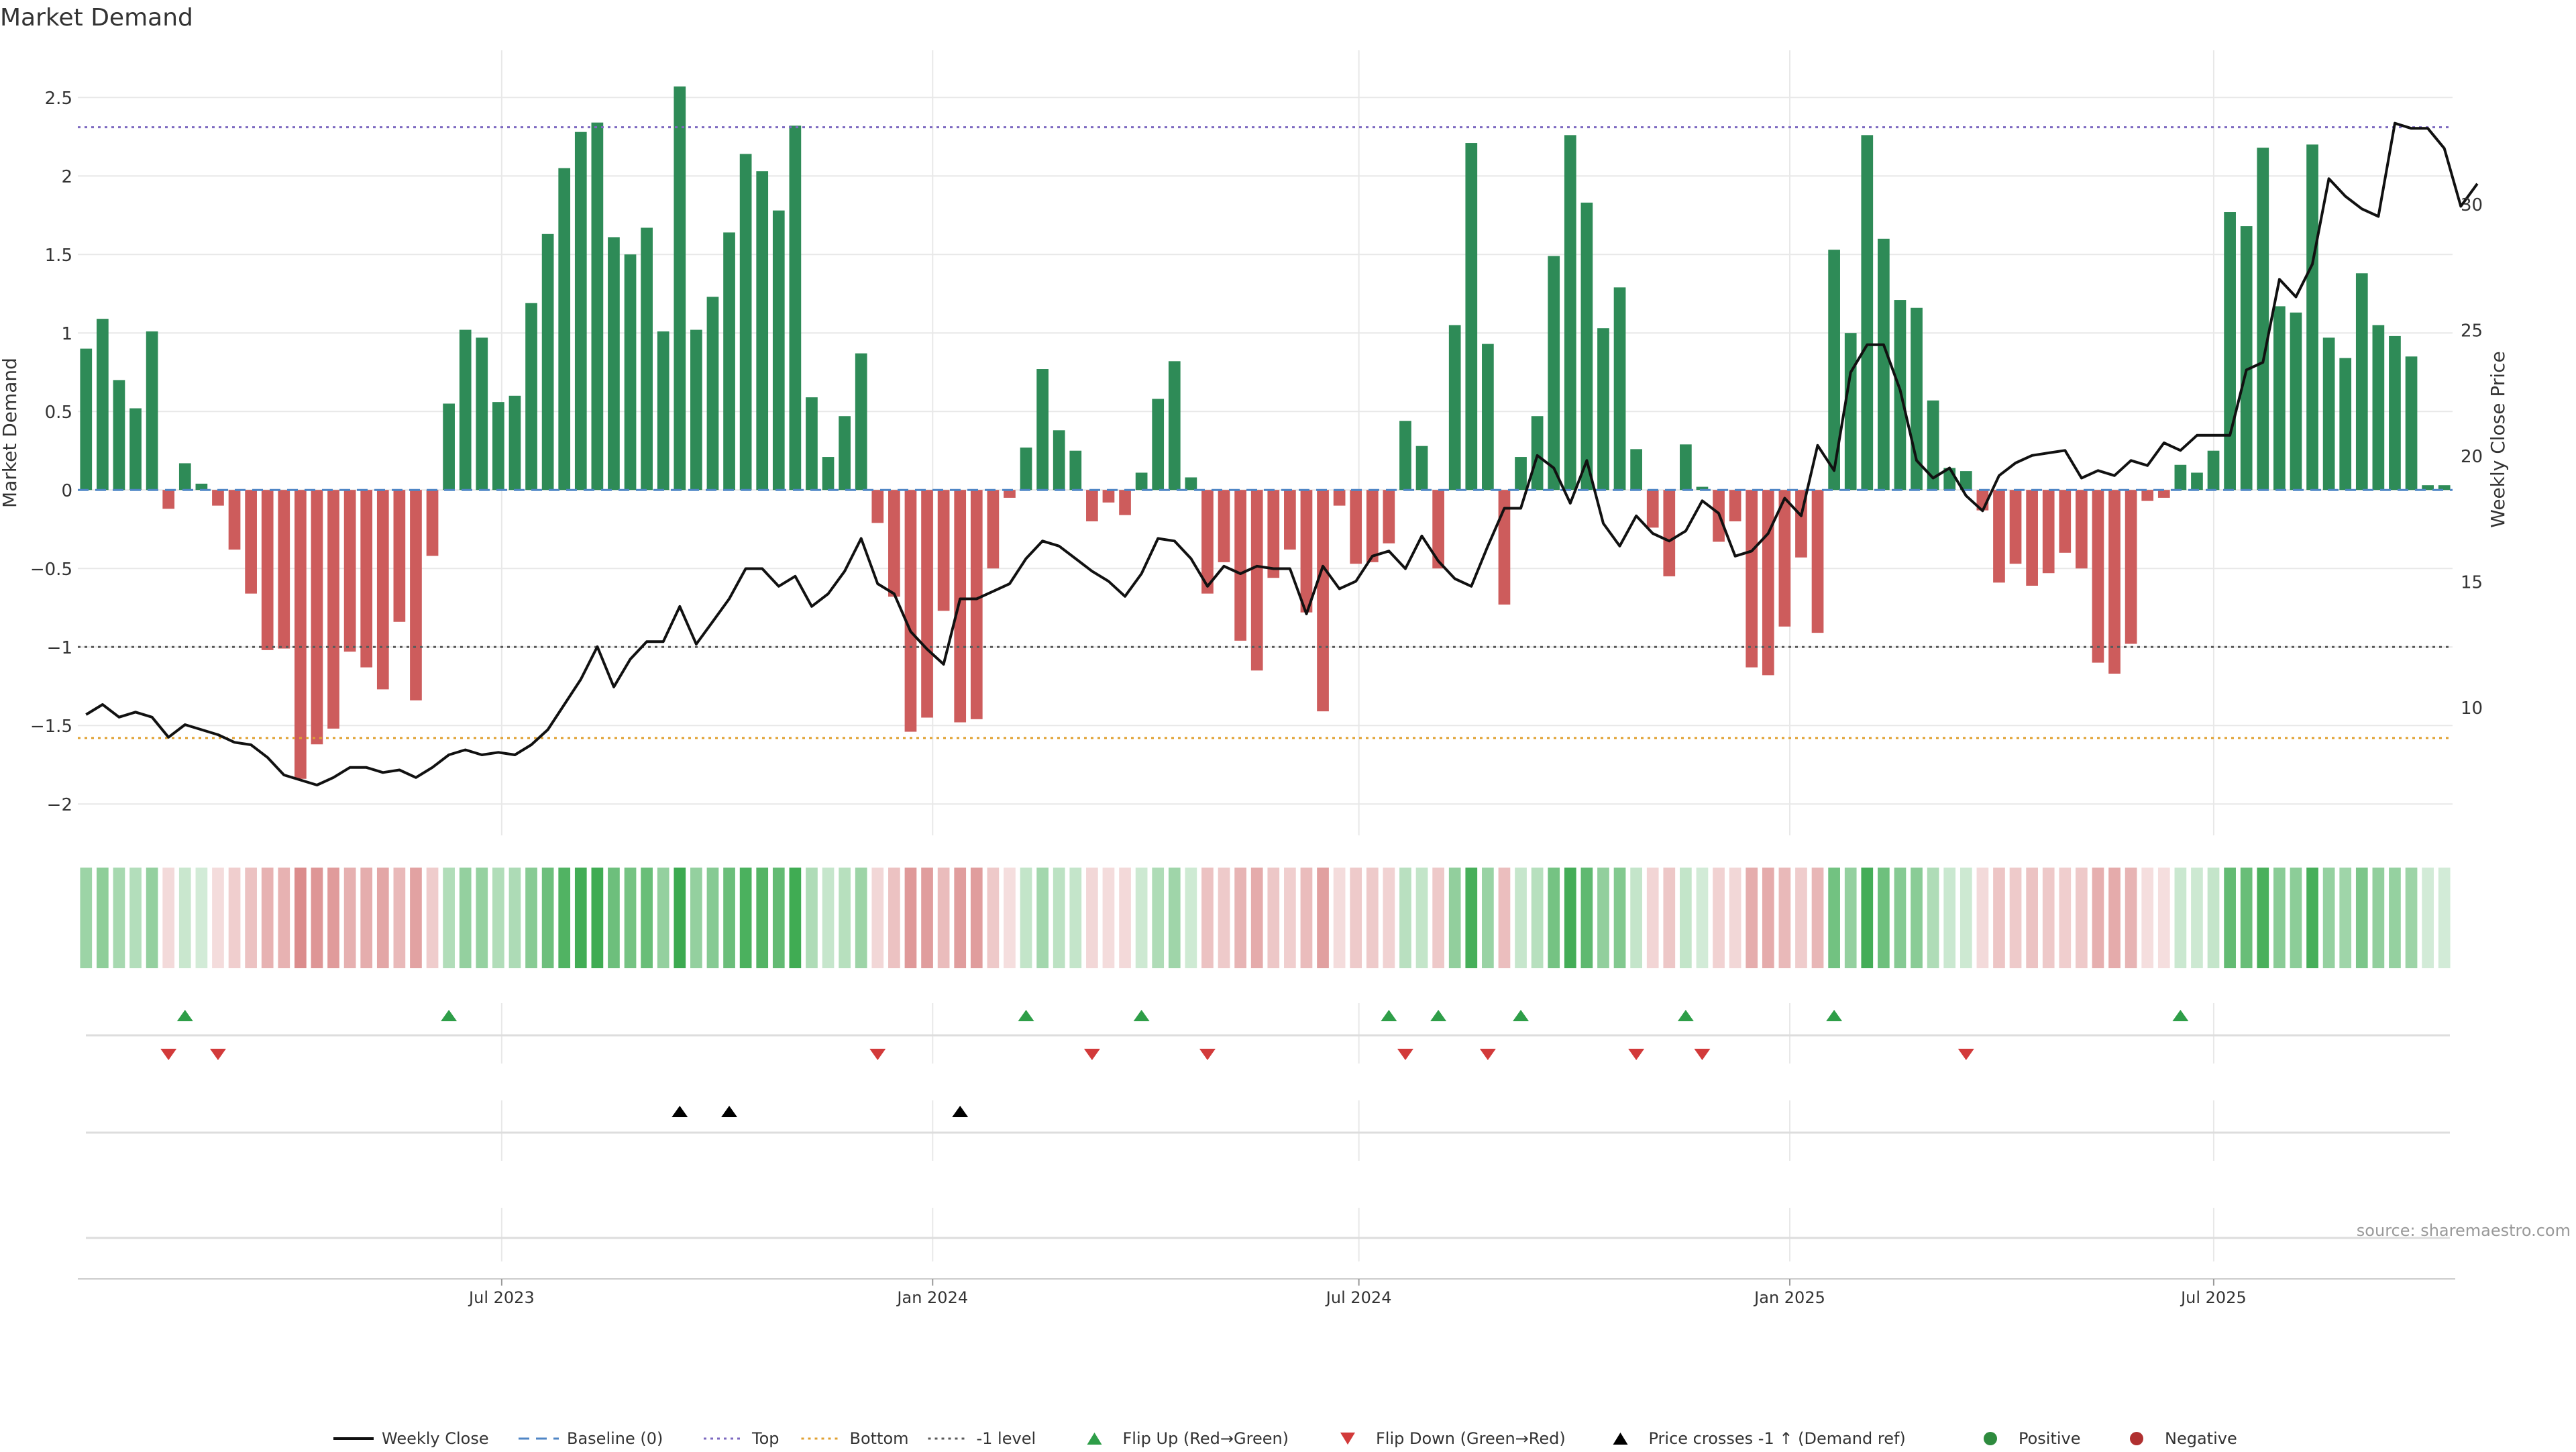  I want to click on legend-item: Bottom, so click(855, 1438).